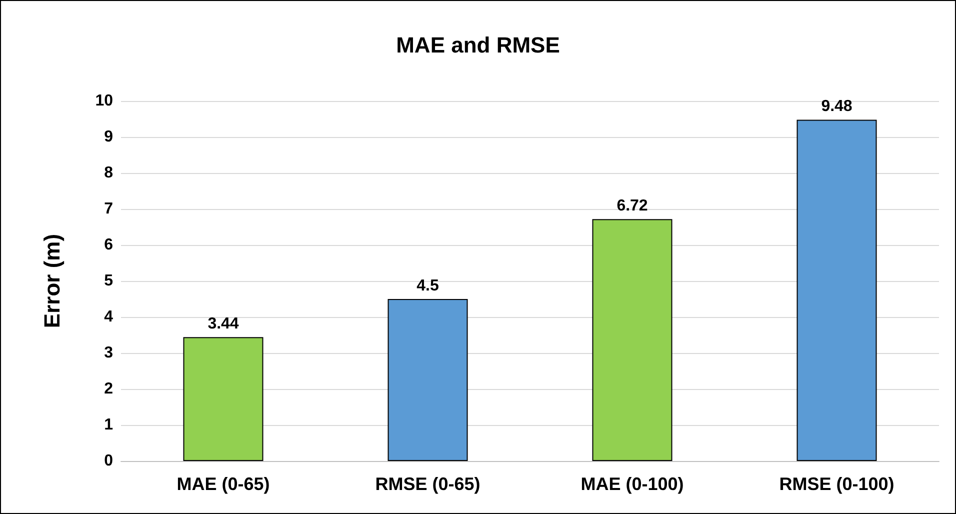 The image size is (956, 514). I want to click on x-tick-label: MAE (0-65), so click(223, 484).